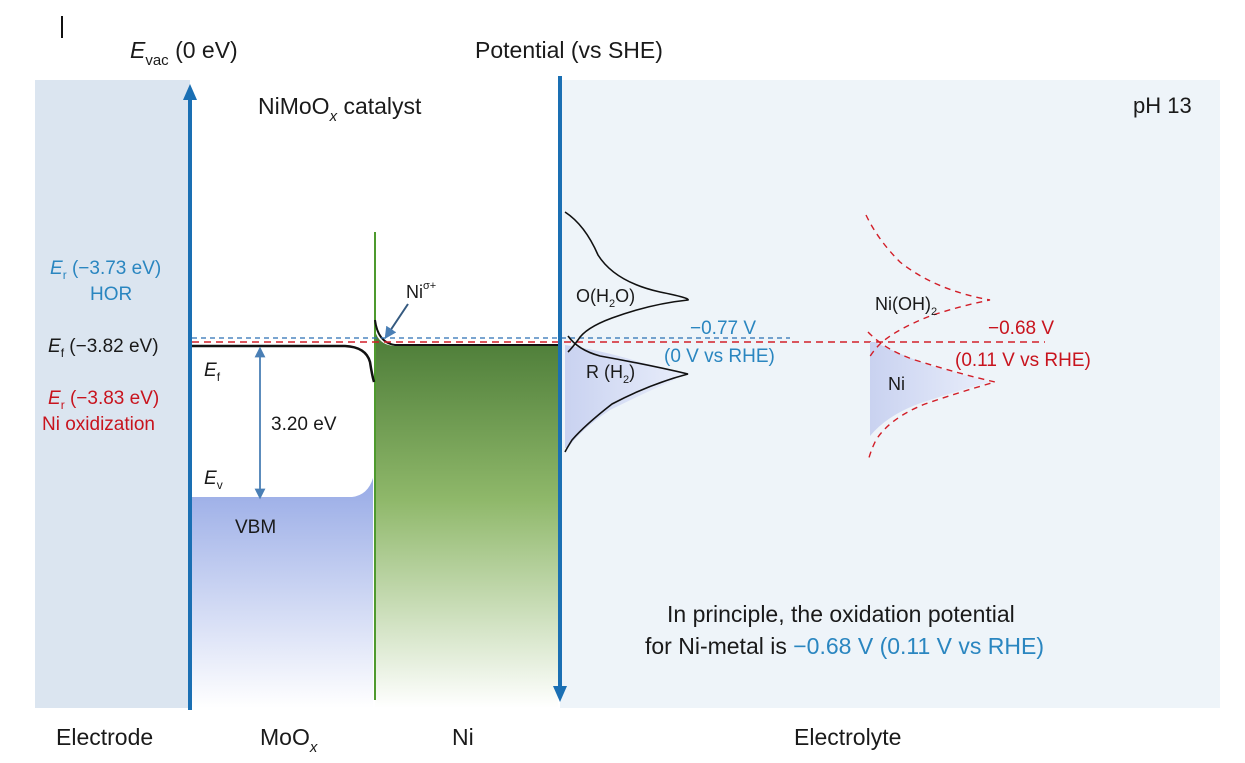  What do you see at coordinates (723, 328) in the screenshot?
I see `her-potential-label: −0.77 V` at bounding box center [723, 328].